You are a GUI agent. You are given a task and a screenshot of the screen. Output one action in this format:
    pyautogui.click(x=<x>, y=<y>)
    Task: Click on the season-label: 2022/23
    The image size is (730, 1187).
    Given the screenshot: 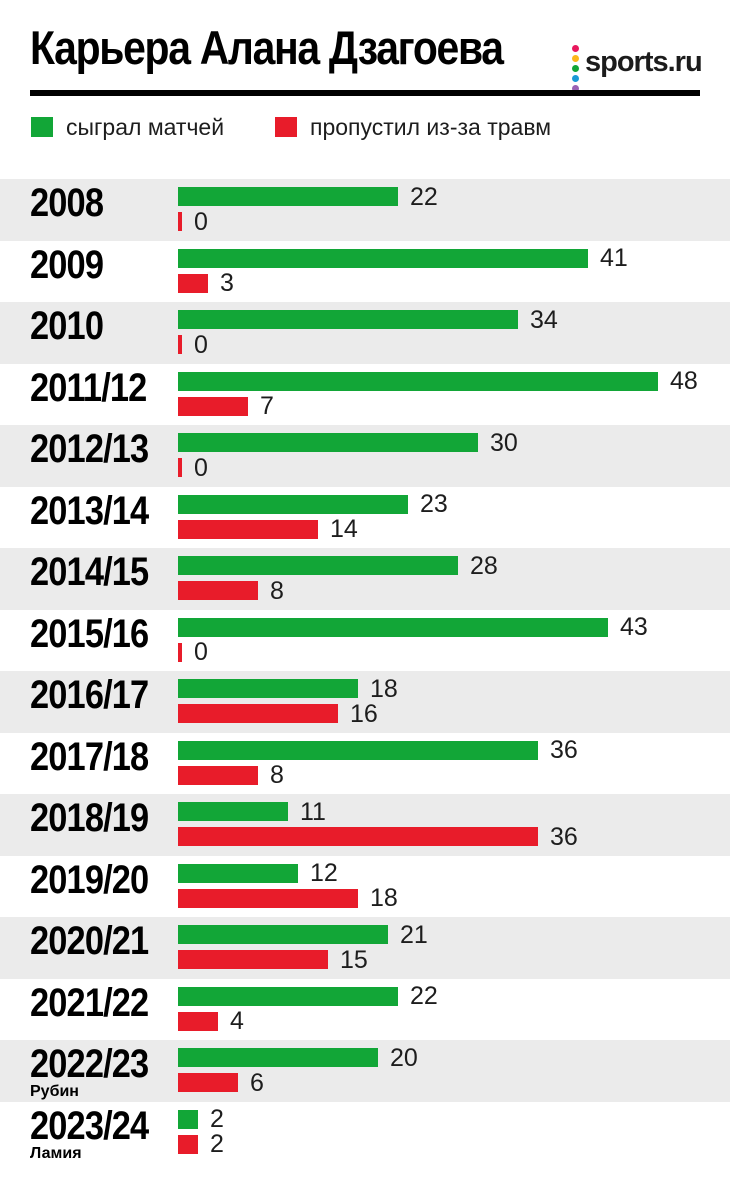 What is the action you would take?
    pyautogui.click(x=89, y=1064)
    